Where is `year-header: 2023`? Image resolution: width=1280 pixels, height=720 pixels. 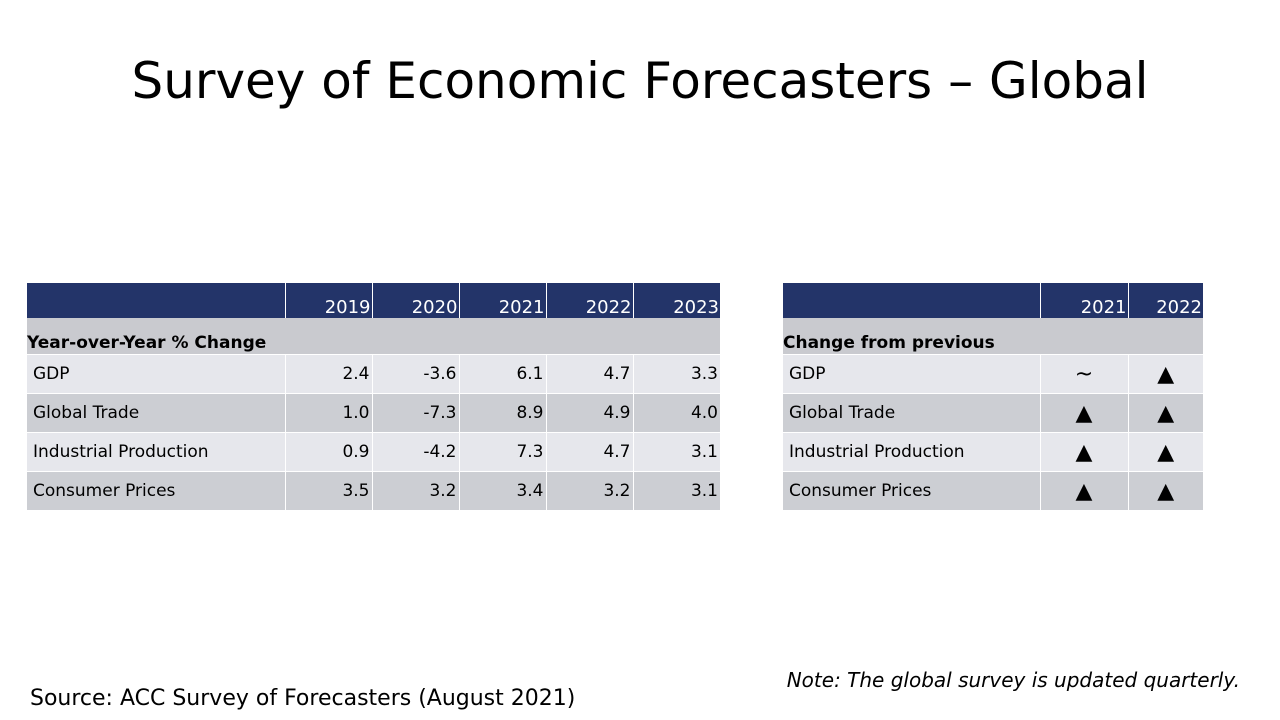 year-header: 2023 is located at coordinates (676, 300).